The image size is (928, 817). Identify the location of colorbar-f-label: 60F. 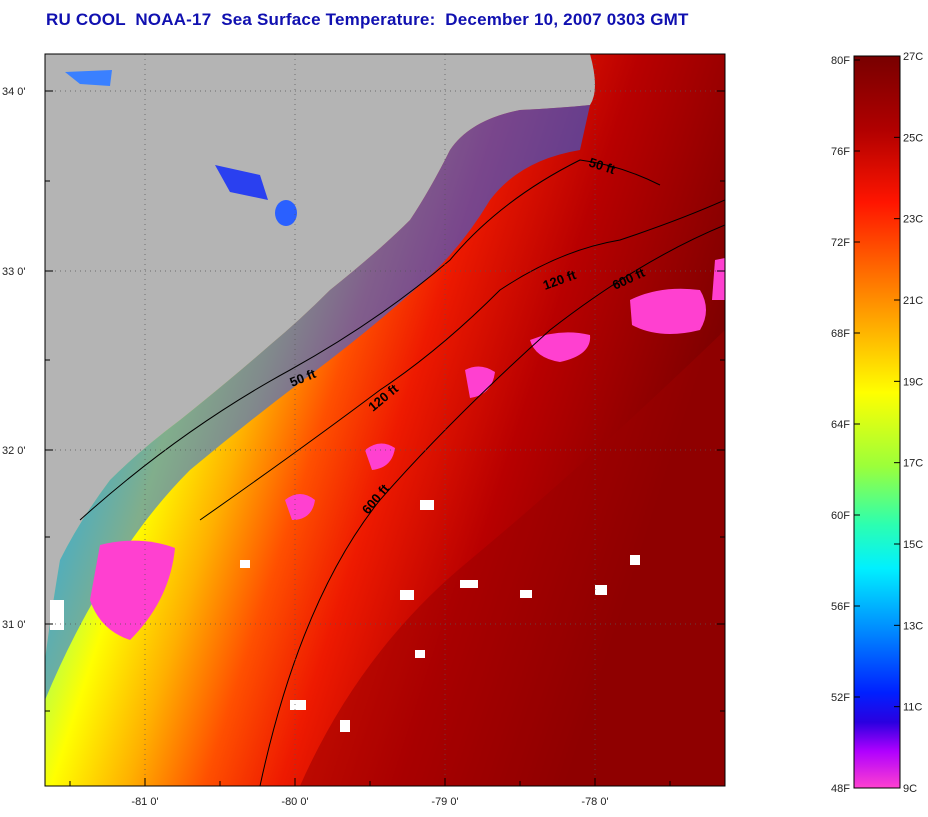
(840, 516).